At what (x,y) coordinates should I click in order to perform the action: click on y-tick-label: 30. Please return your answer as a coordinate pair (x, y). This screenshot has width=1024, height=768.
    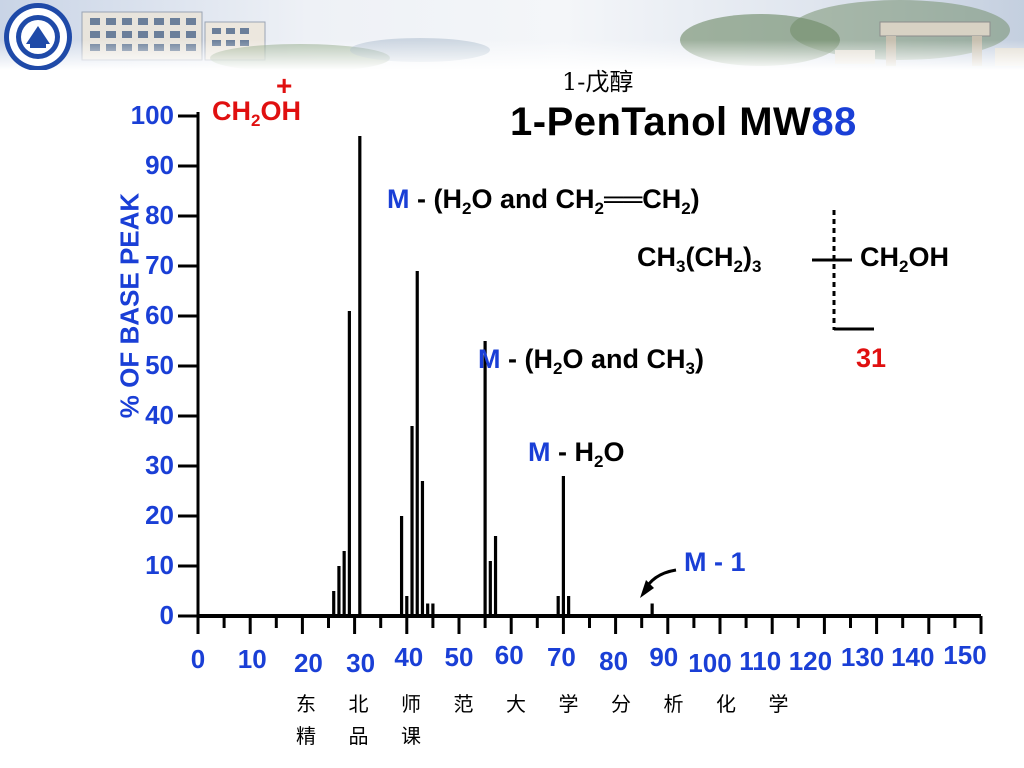
    Looking at the image, I should click on (159, 465).